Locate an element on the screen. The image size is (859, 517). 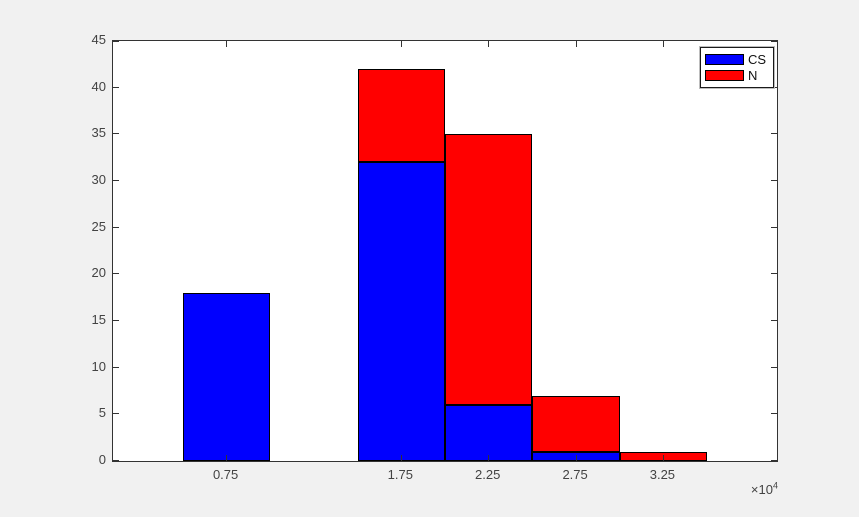
legend-label-cs: CS is located at coordinates (757, 59).